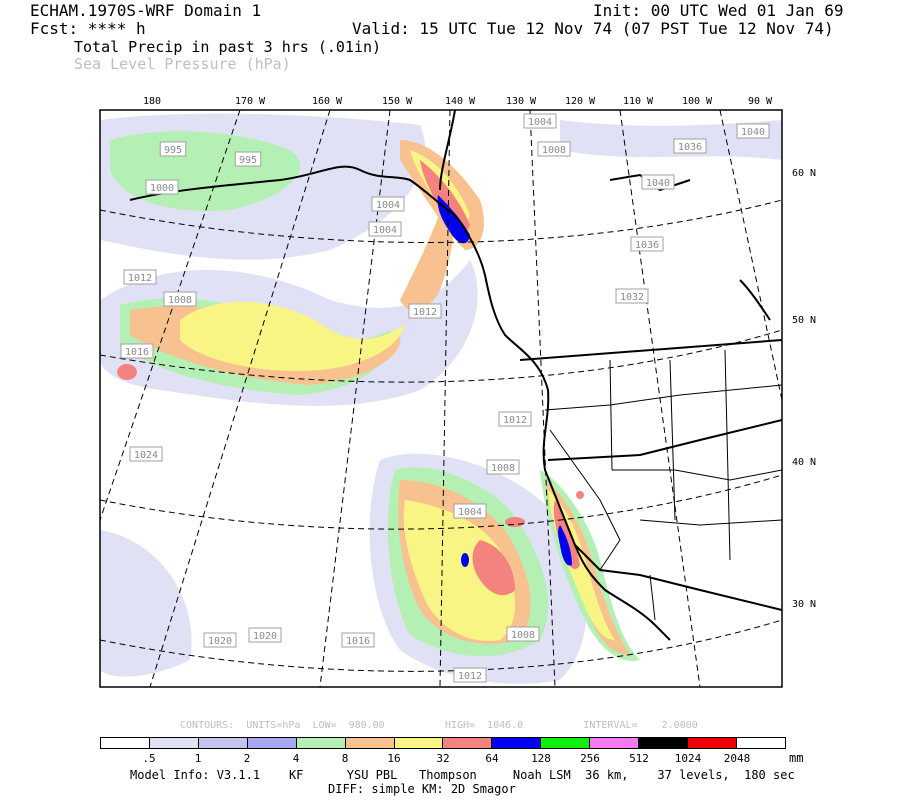 This screenshot has width=900, height=800. I want to click on latitude-labels: 60 N 50 N 40 N 30 N, so click(804, 389).